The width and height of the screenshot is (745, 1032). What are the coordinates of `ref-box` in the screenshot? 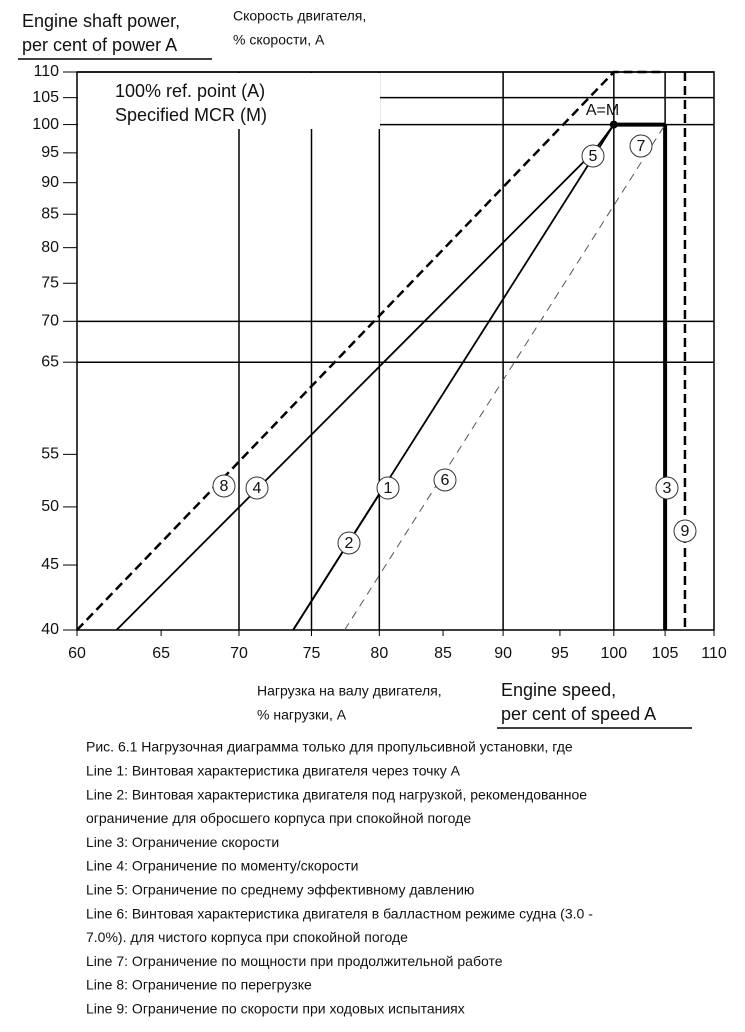 It's located at (229, 101).